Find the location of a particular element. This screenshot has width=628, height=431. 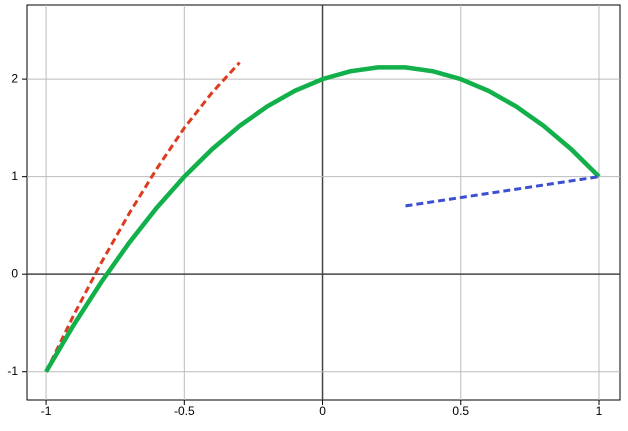

x-tick-label: 0 is located at coordinates (322, 411).